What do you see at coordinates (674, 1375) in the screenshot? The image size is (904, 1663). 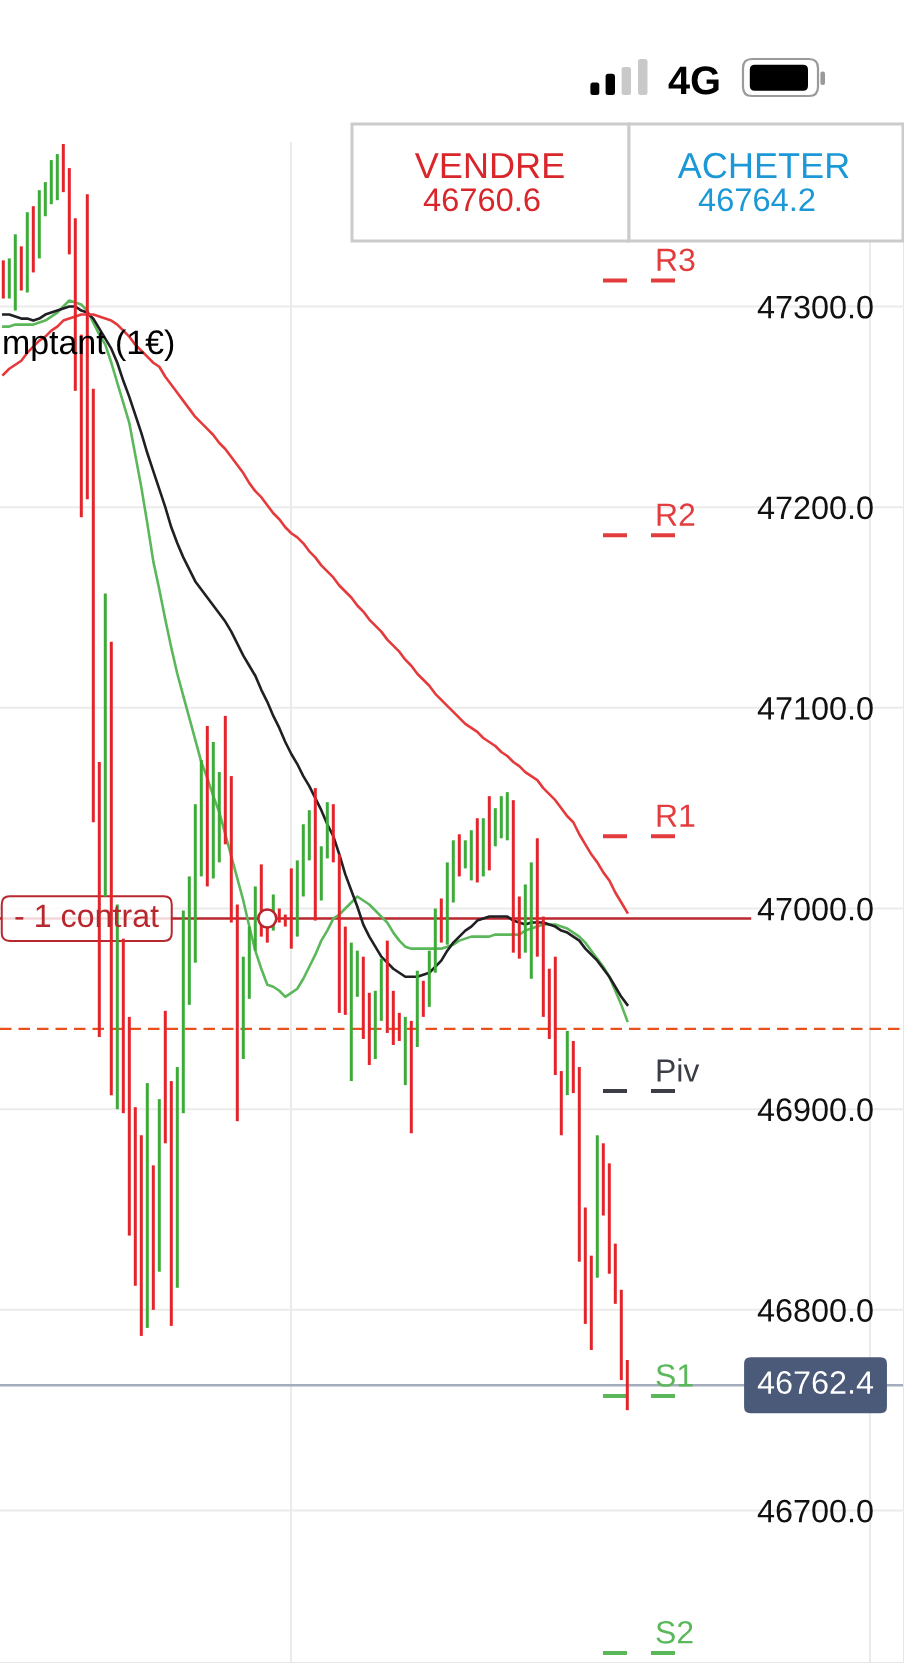 I see `ref-line-label: S1` at bounding box center [674, 1375].